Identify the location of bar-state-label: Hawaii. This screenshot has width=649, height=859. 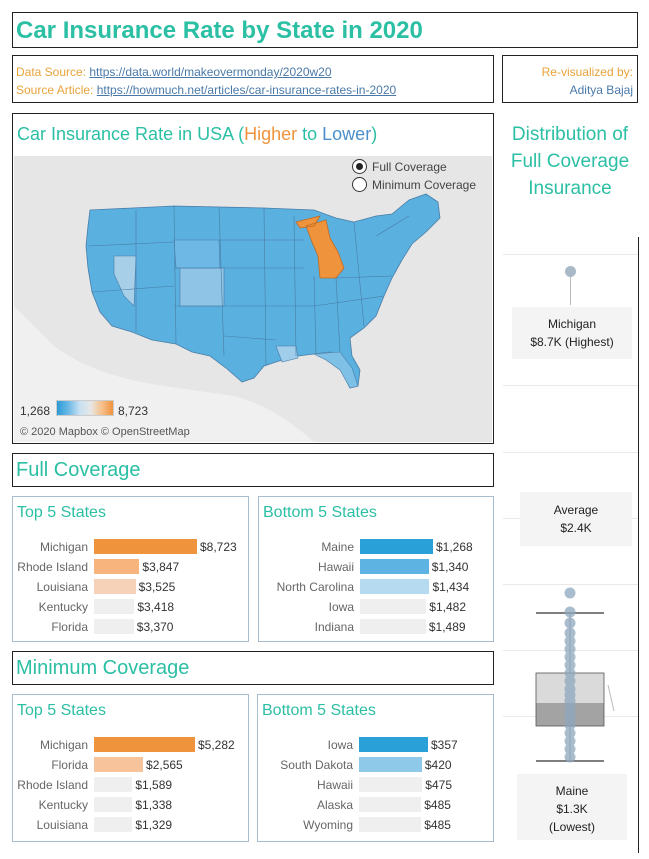
(334, 785).